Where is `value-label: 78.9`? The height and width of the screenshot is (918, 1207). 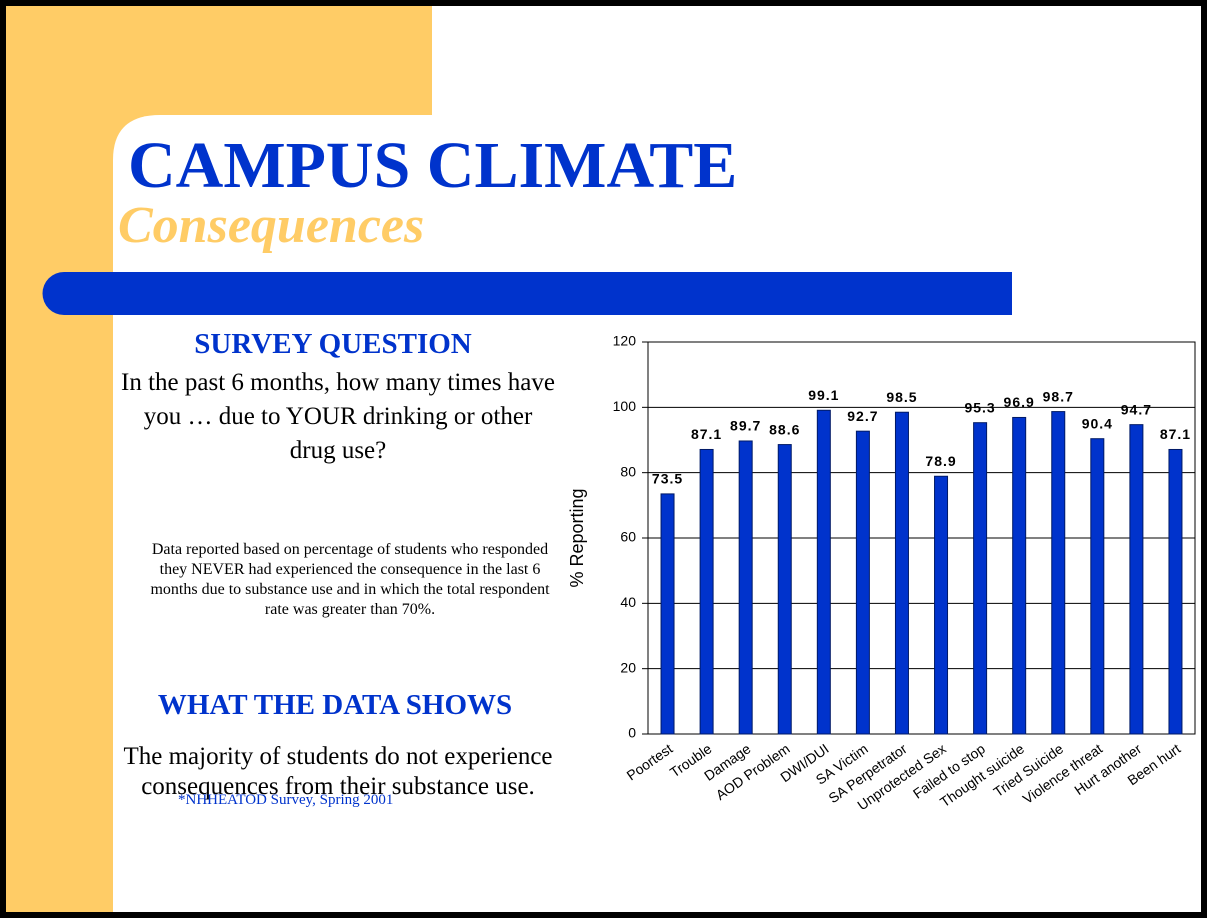
value-label: 78.9 is located at coordinates (940, 461).